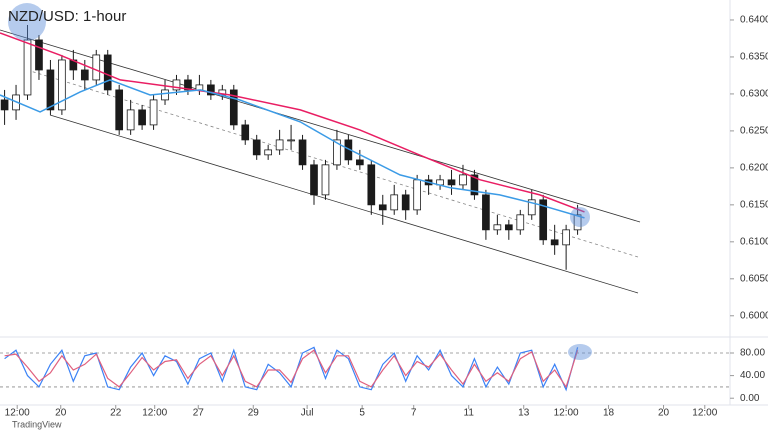 The image size is (768, 432). I want to click on oscillator-line, so click(291, 369).